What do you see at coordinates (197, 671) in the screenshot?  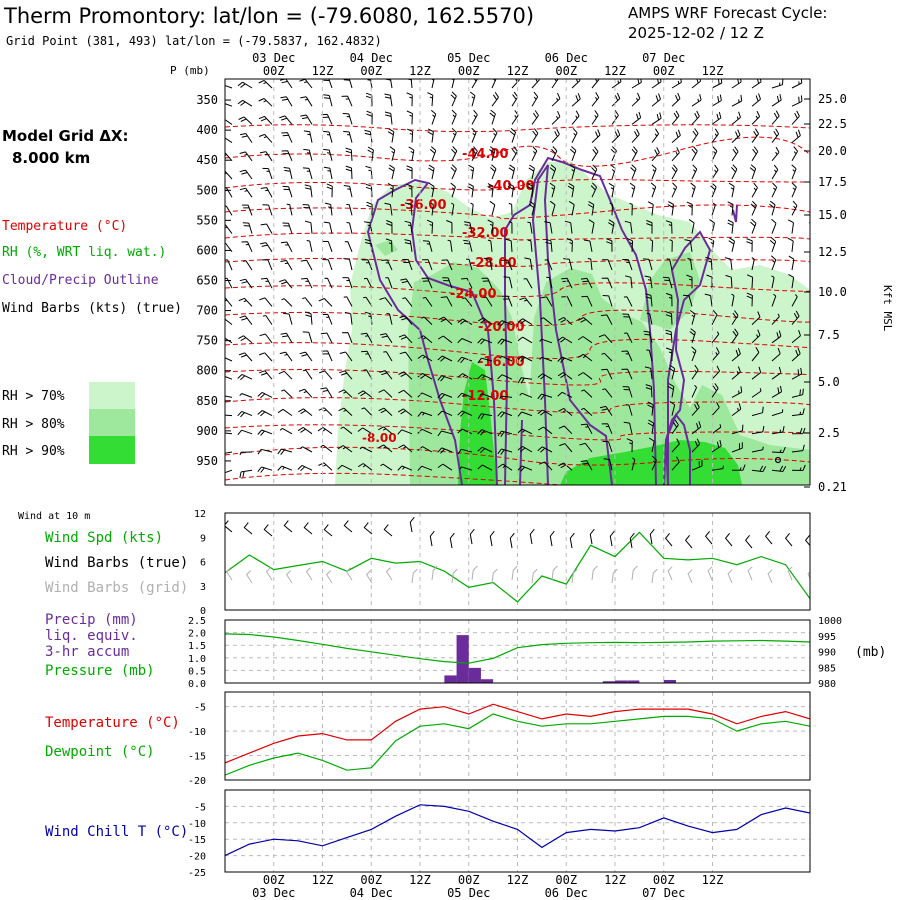 I see `precip-panel-y-tick: 0.5` at bounding box center [197, 671].